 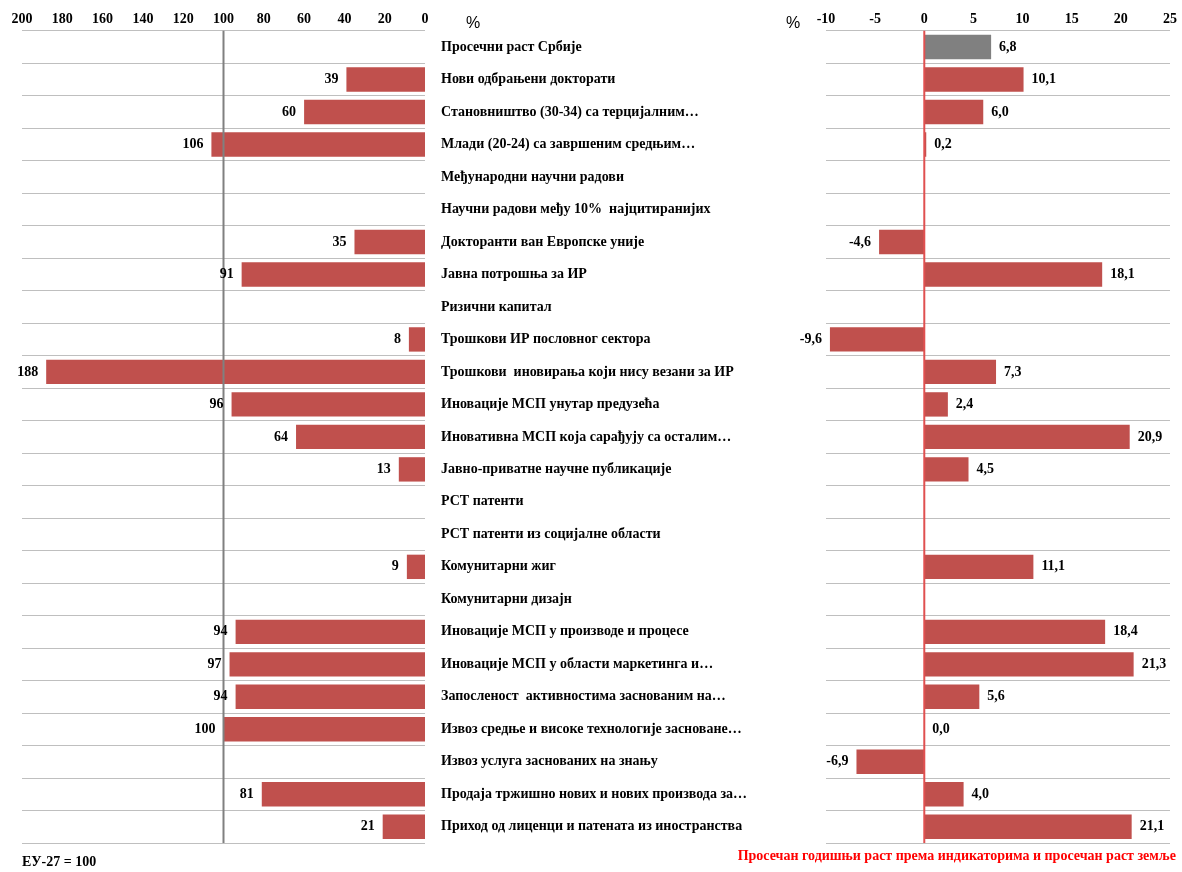 What do you see at coordinates (980, 793) in the screenshot?
I see `data-label: 4,0` at bounding box center [980, 793].